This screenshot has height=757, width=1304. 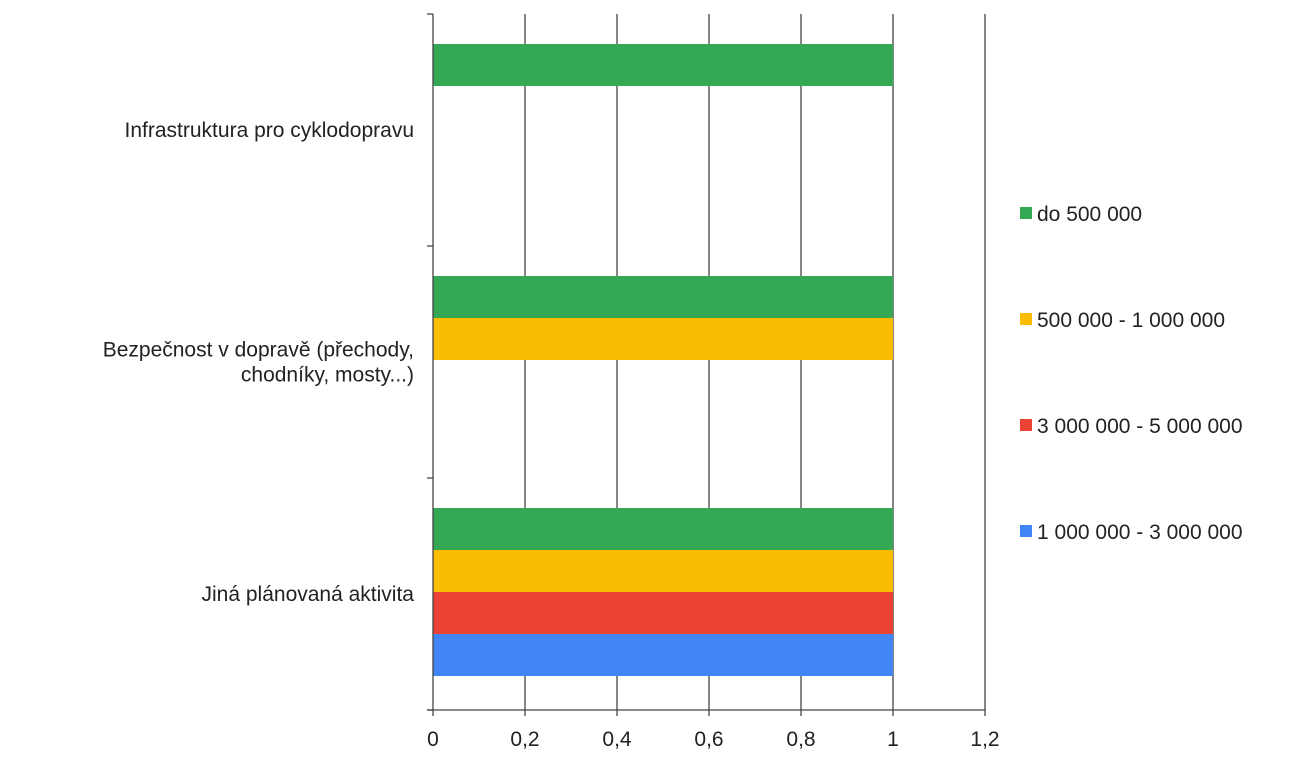 I want to click on x-tick-label: 0, so click(x=433, y=739).